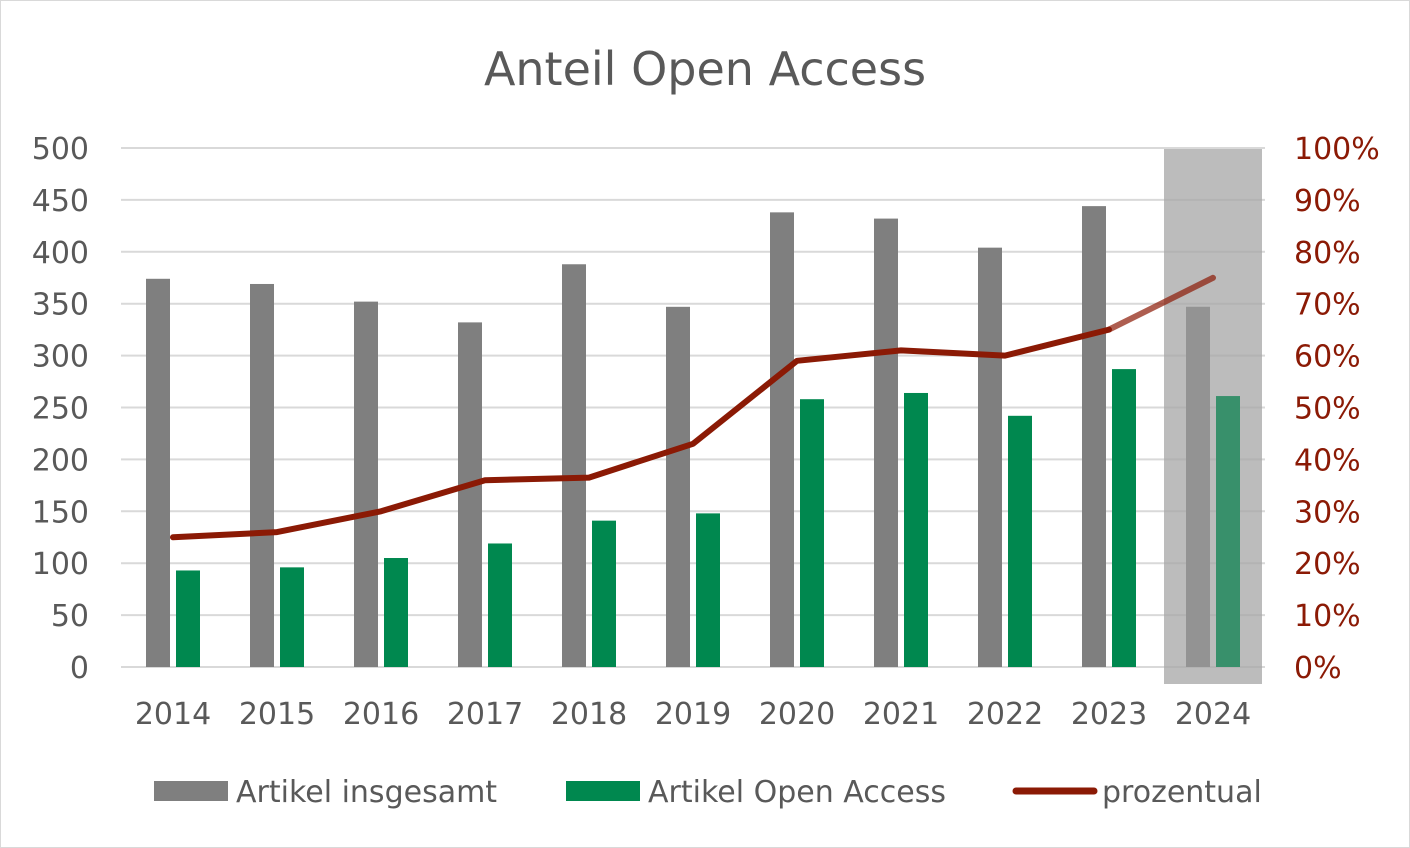  Describe the element at coordinates (886, 443) in the screenshot. I see `bar-artikel-insgesamt-2021` at that location.